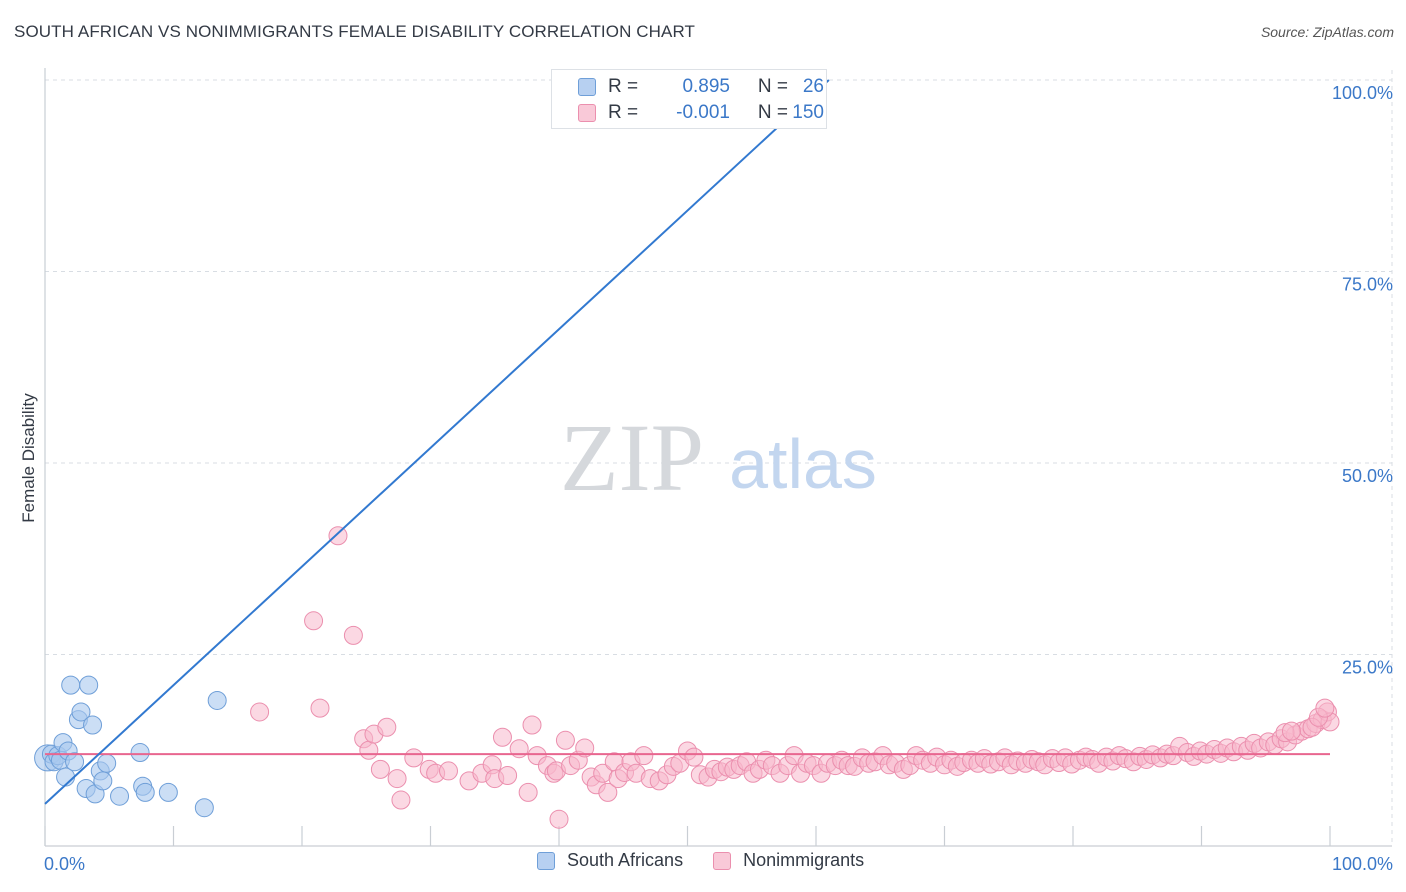 The image size is (1406, 892). I want to click on stats-legend: R = 0.895 N = 26 R = -0.001 N = 150, so click(689, 99).